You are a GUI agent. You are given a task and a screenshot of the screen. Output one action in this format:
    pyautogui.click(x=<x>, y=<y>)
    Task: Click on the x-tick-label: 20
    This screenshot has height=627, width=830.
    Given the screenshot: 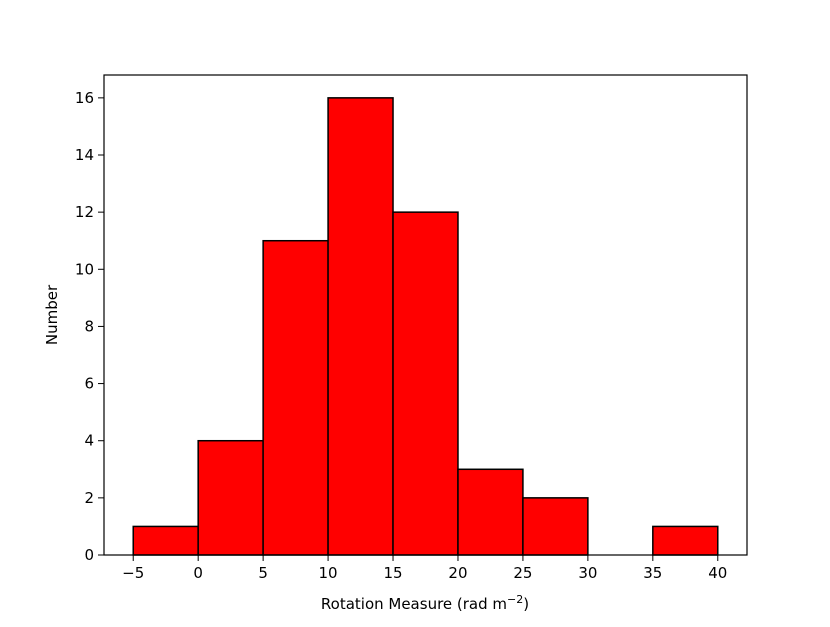 What is the action you would take?
    pyautogui.click(x=457, y=573)
    